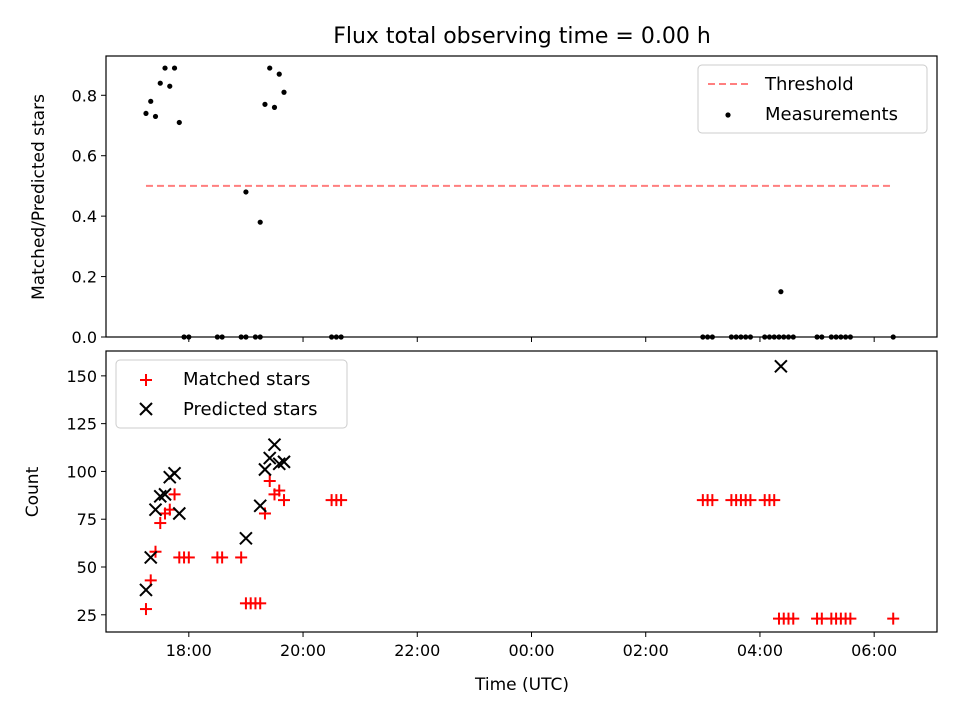 The width and height of the screenshot is (960, 720). What do you see at coordinates (760, 650) in the screenshot?
I see `x-tick-label: 04:00` at bounding box center [760, 650].